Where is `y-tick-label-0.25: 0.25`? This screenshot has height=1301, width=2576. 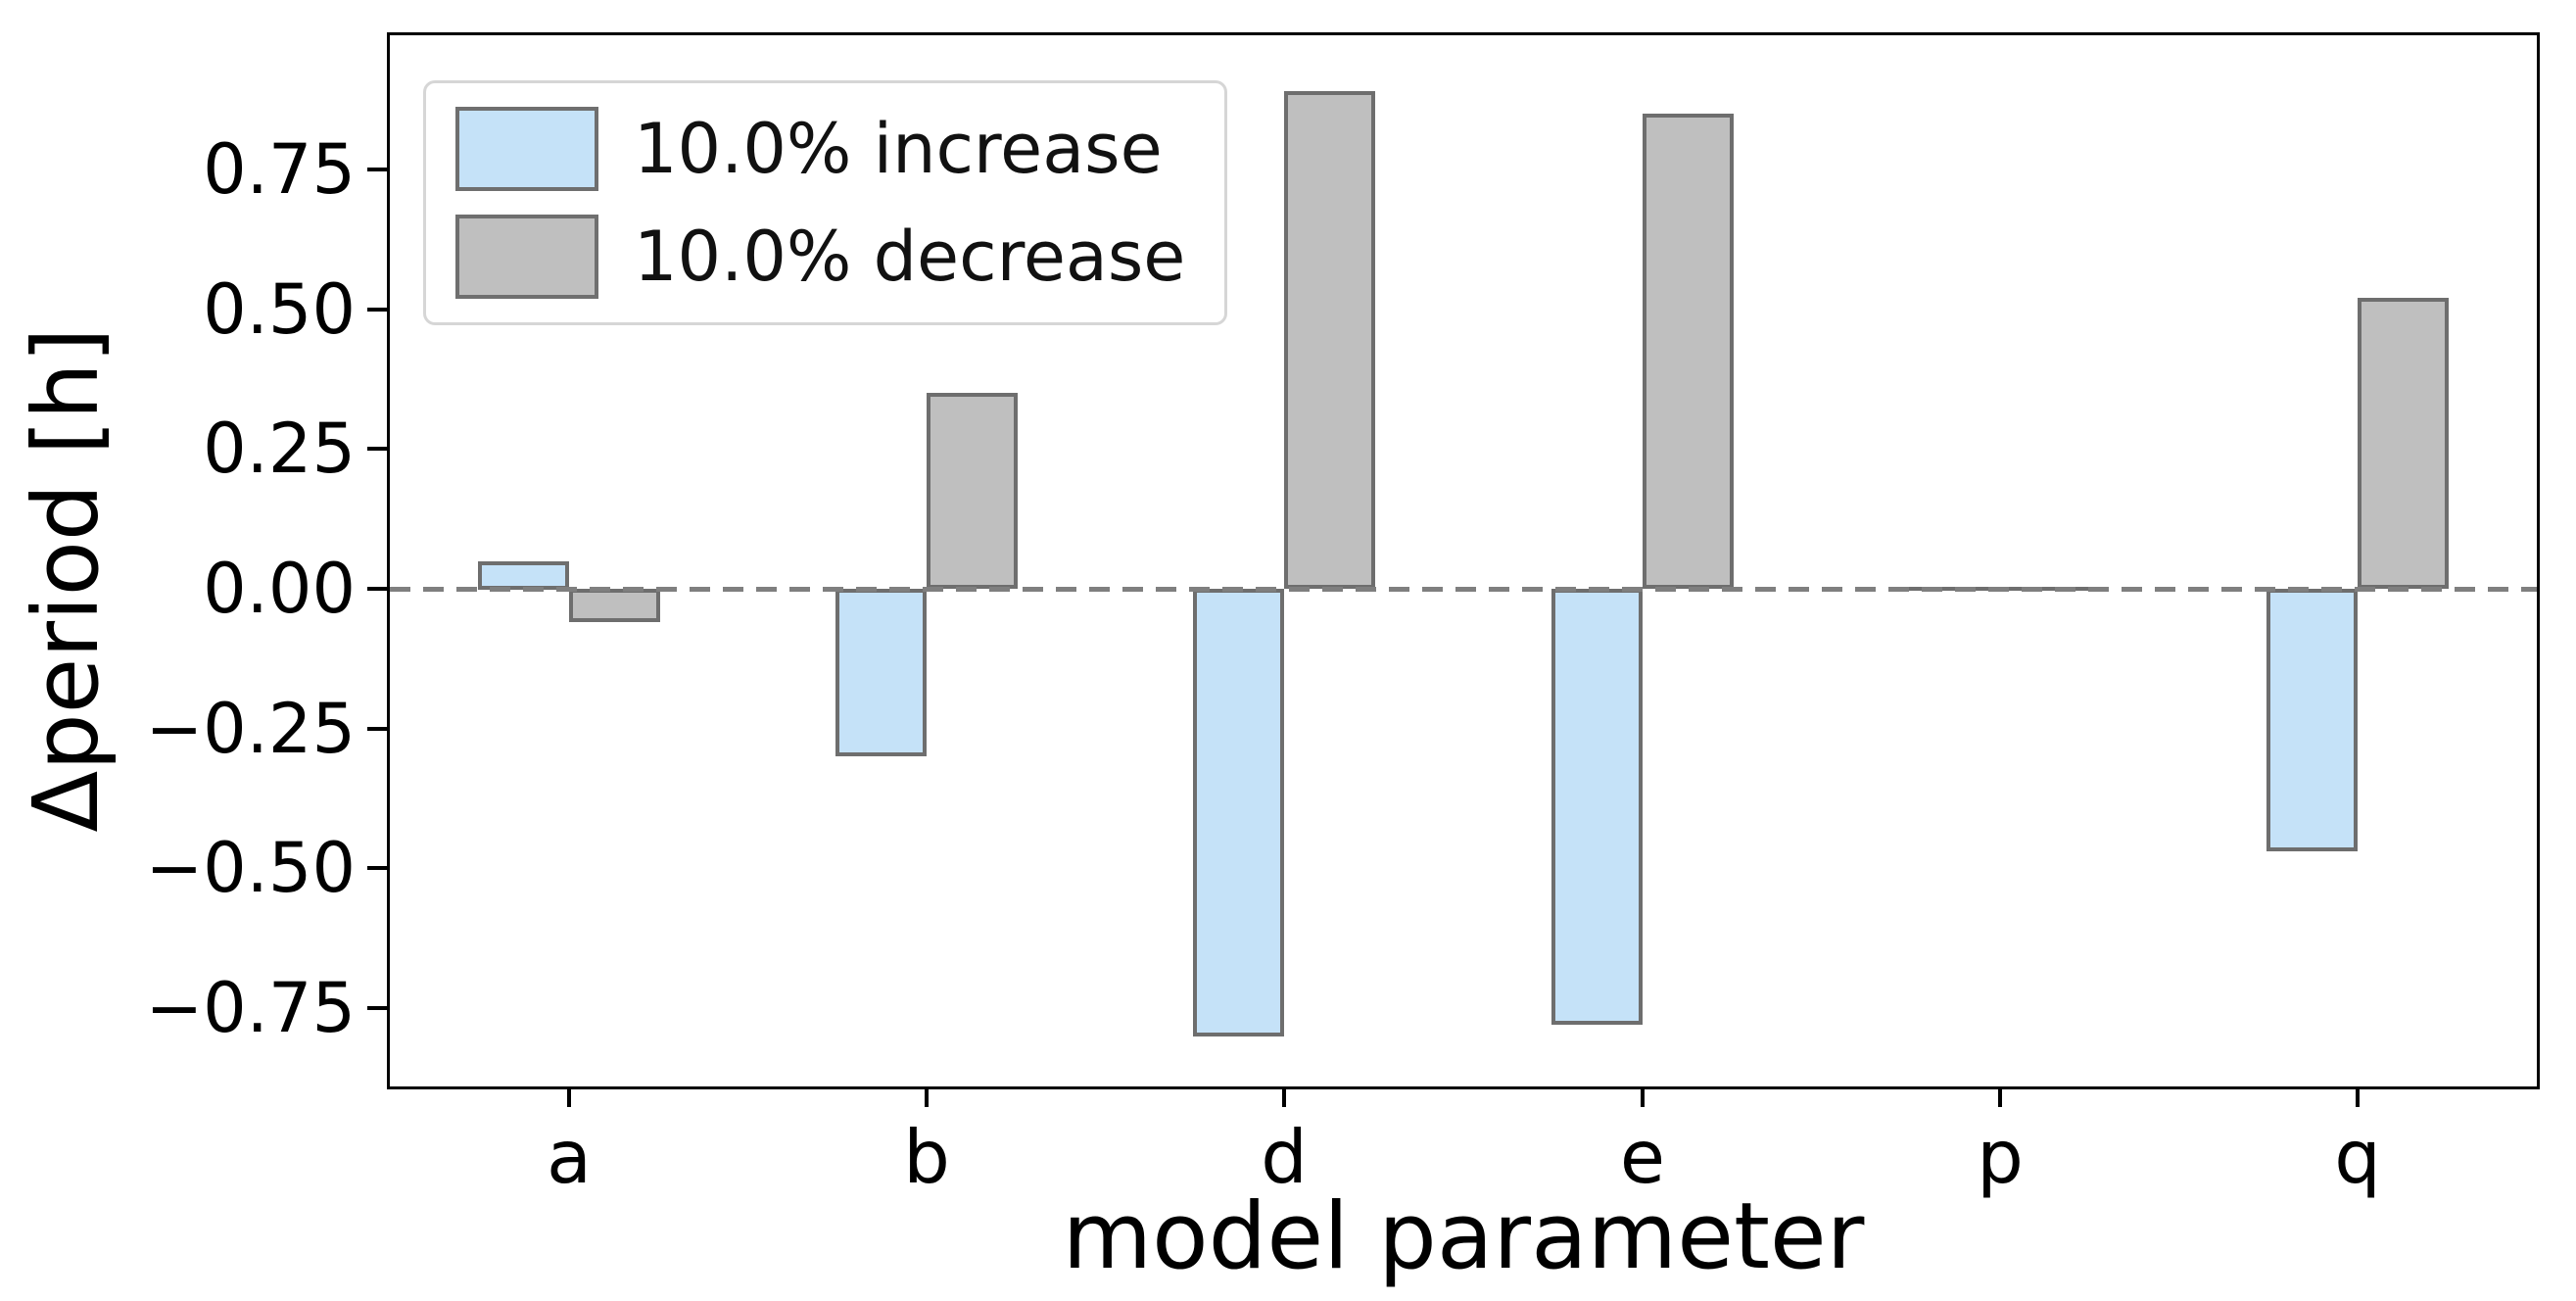
y-tick-label-0.25: 0.25 is located at coordinates (279, 449).